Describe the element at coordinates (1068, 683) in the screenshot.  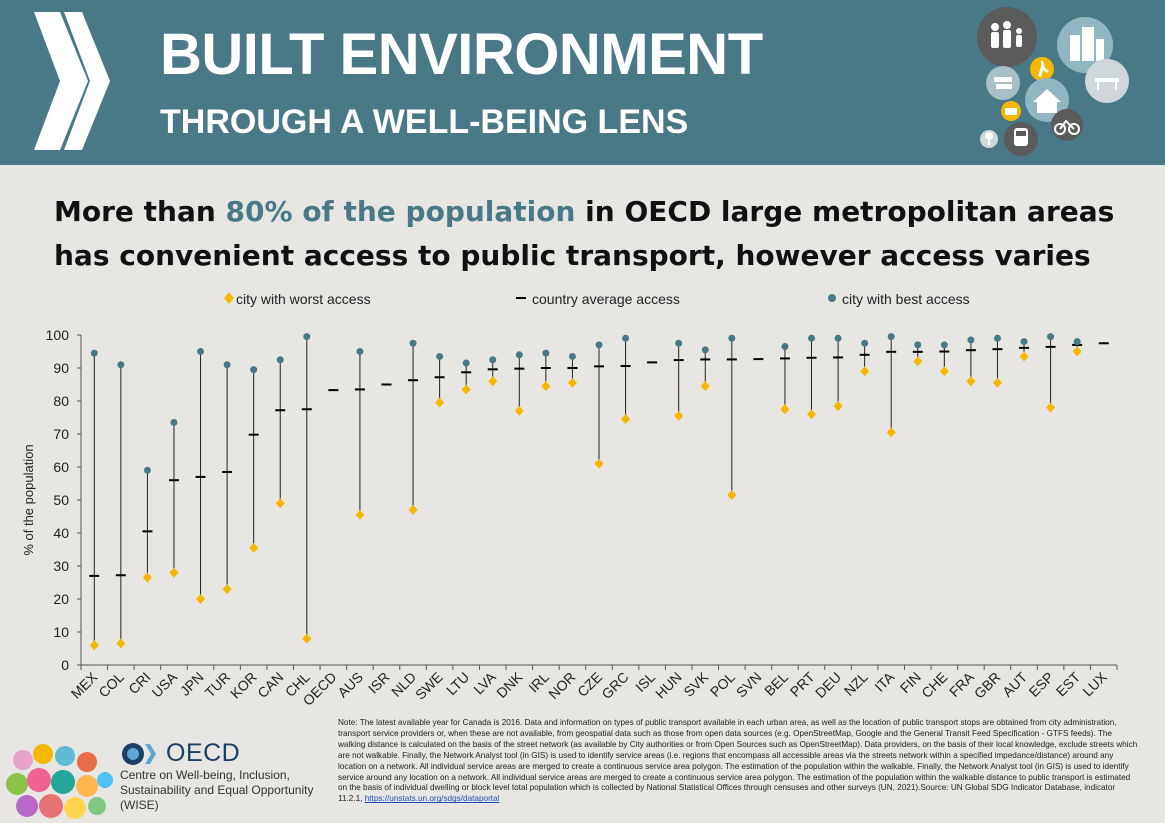
I see `x-tick-label: EST` at that location.